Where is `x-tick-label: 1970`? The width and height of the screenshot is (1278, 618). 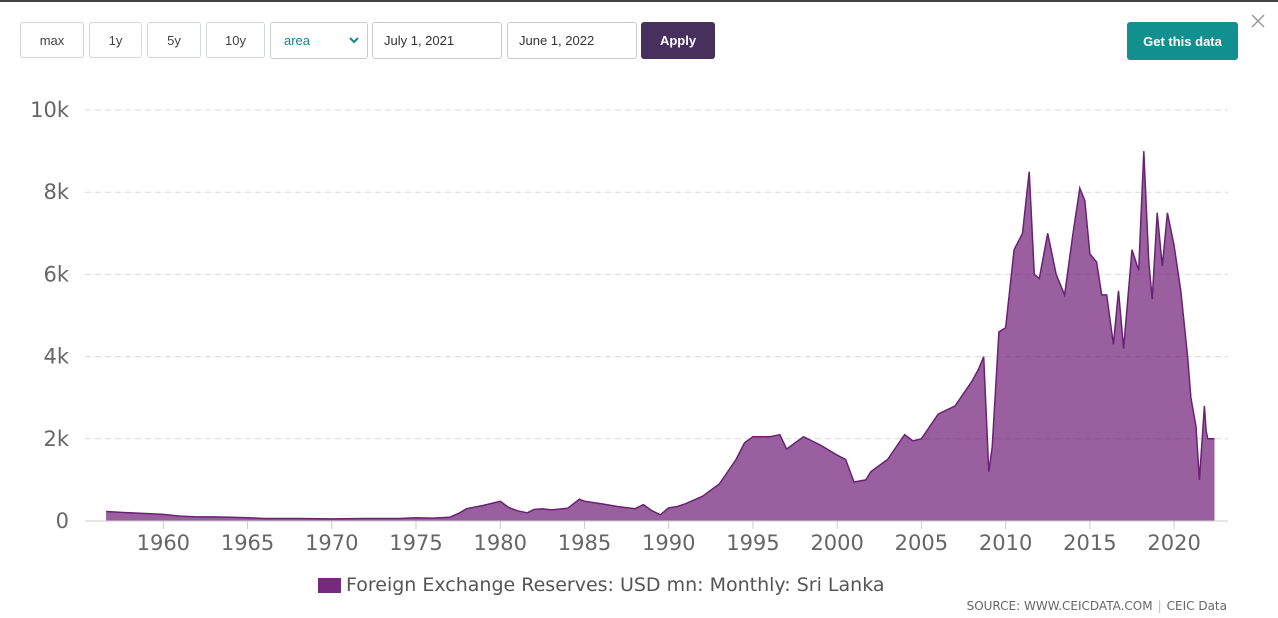 x-tick-label: 1970 is located at coordinates (331, 543).